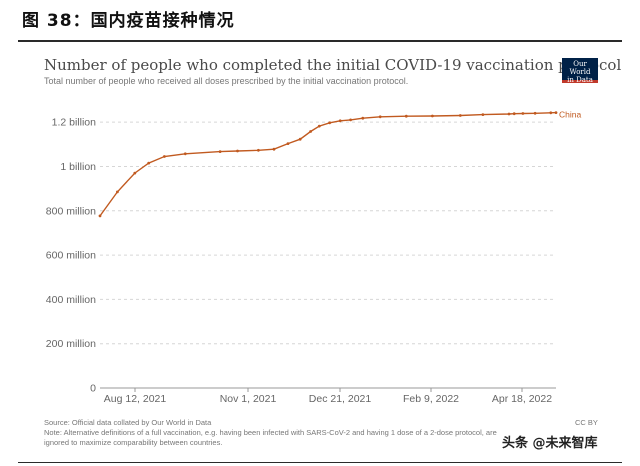  What do you see at coordinates (135, 399) in the screenshot?
I see `x-tick-label: Aug 12, 2021` at bounding box center [135, 399].